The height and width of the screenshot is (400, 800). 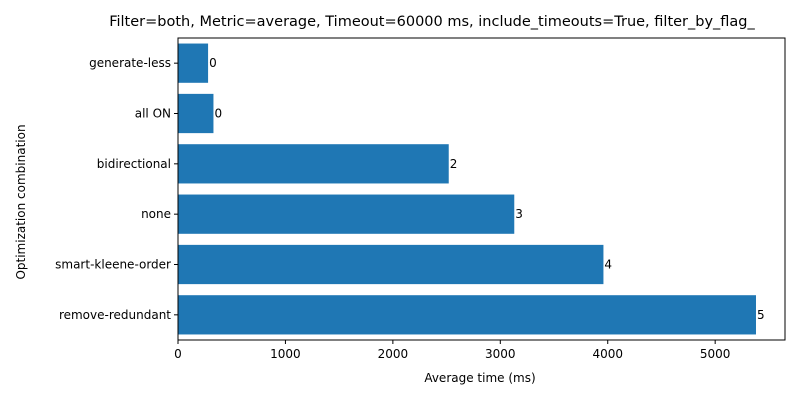 What do you see at coordinates (178, 354) in the screenshot?
I see `x-tick-label: 0` at bounding box center [178, 354].